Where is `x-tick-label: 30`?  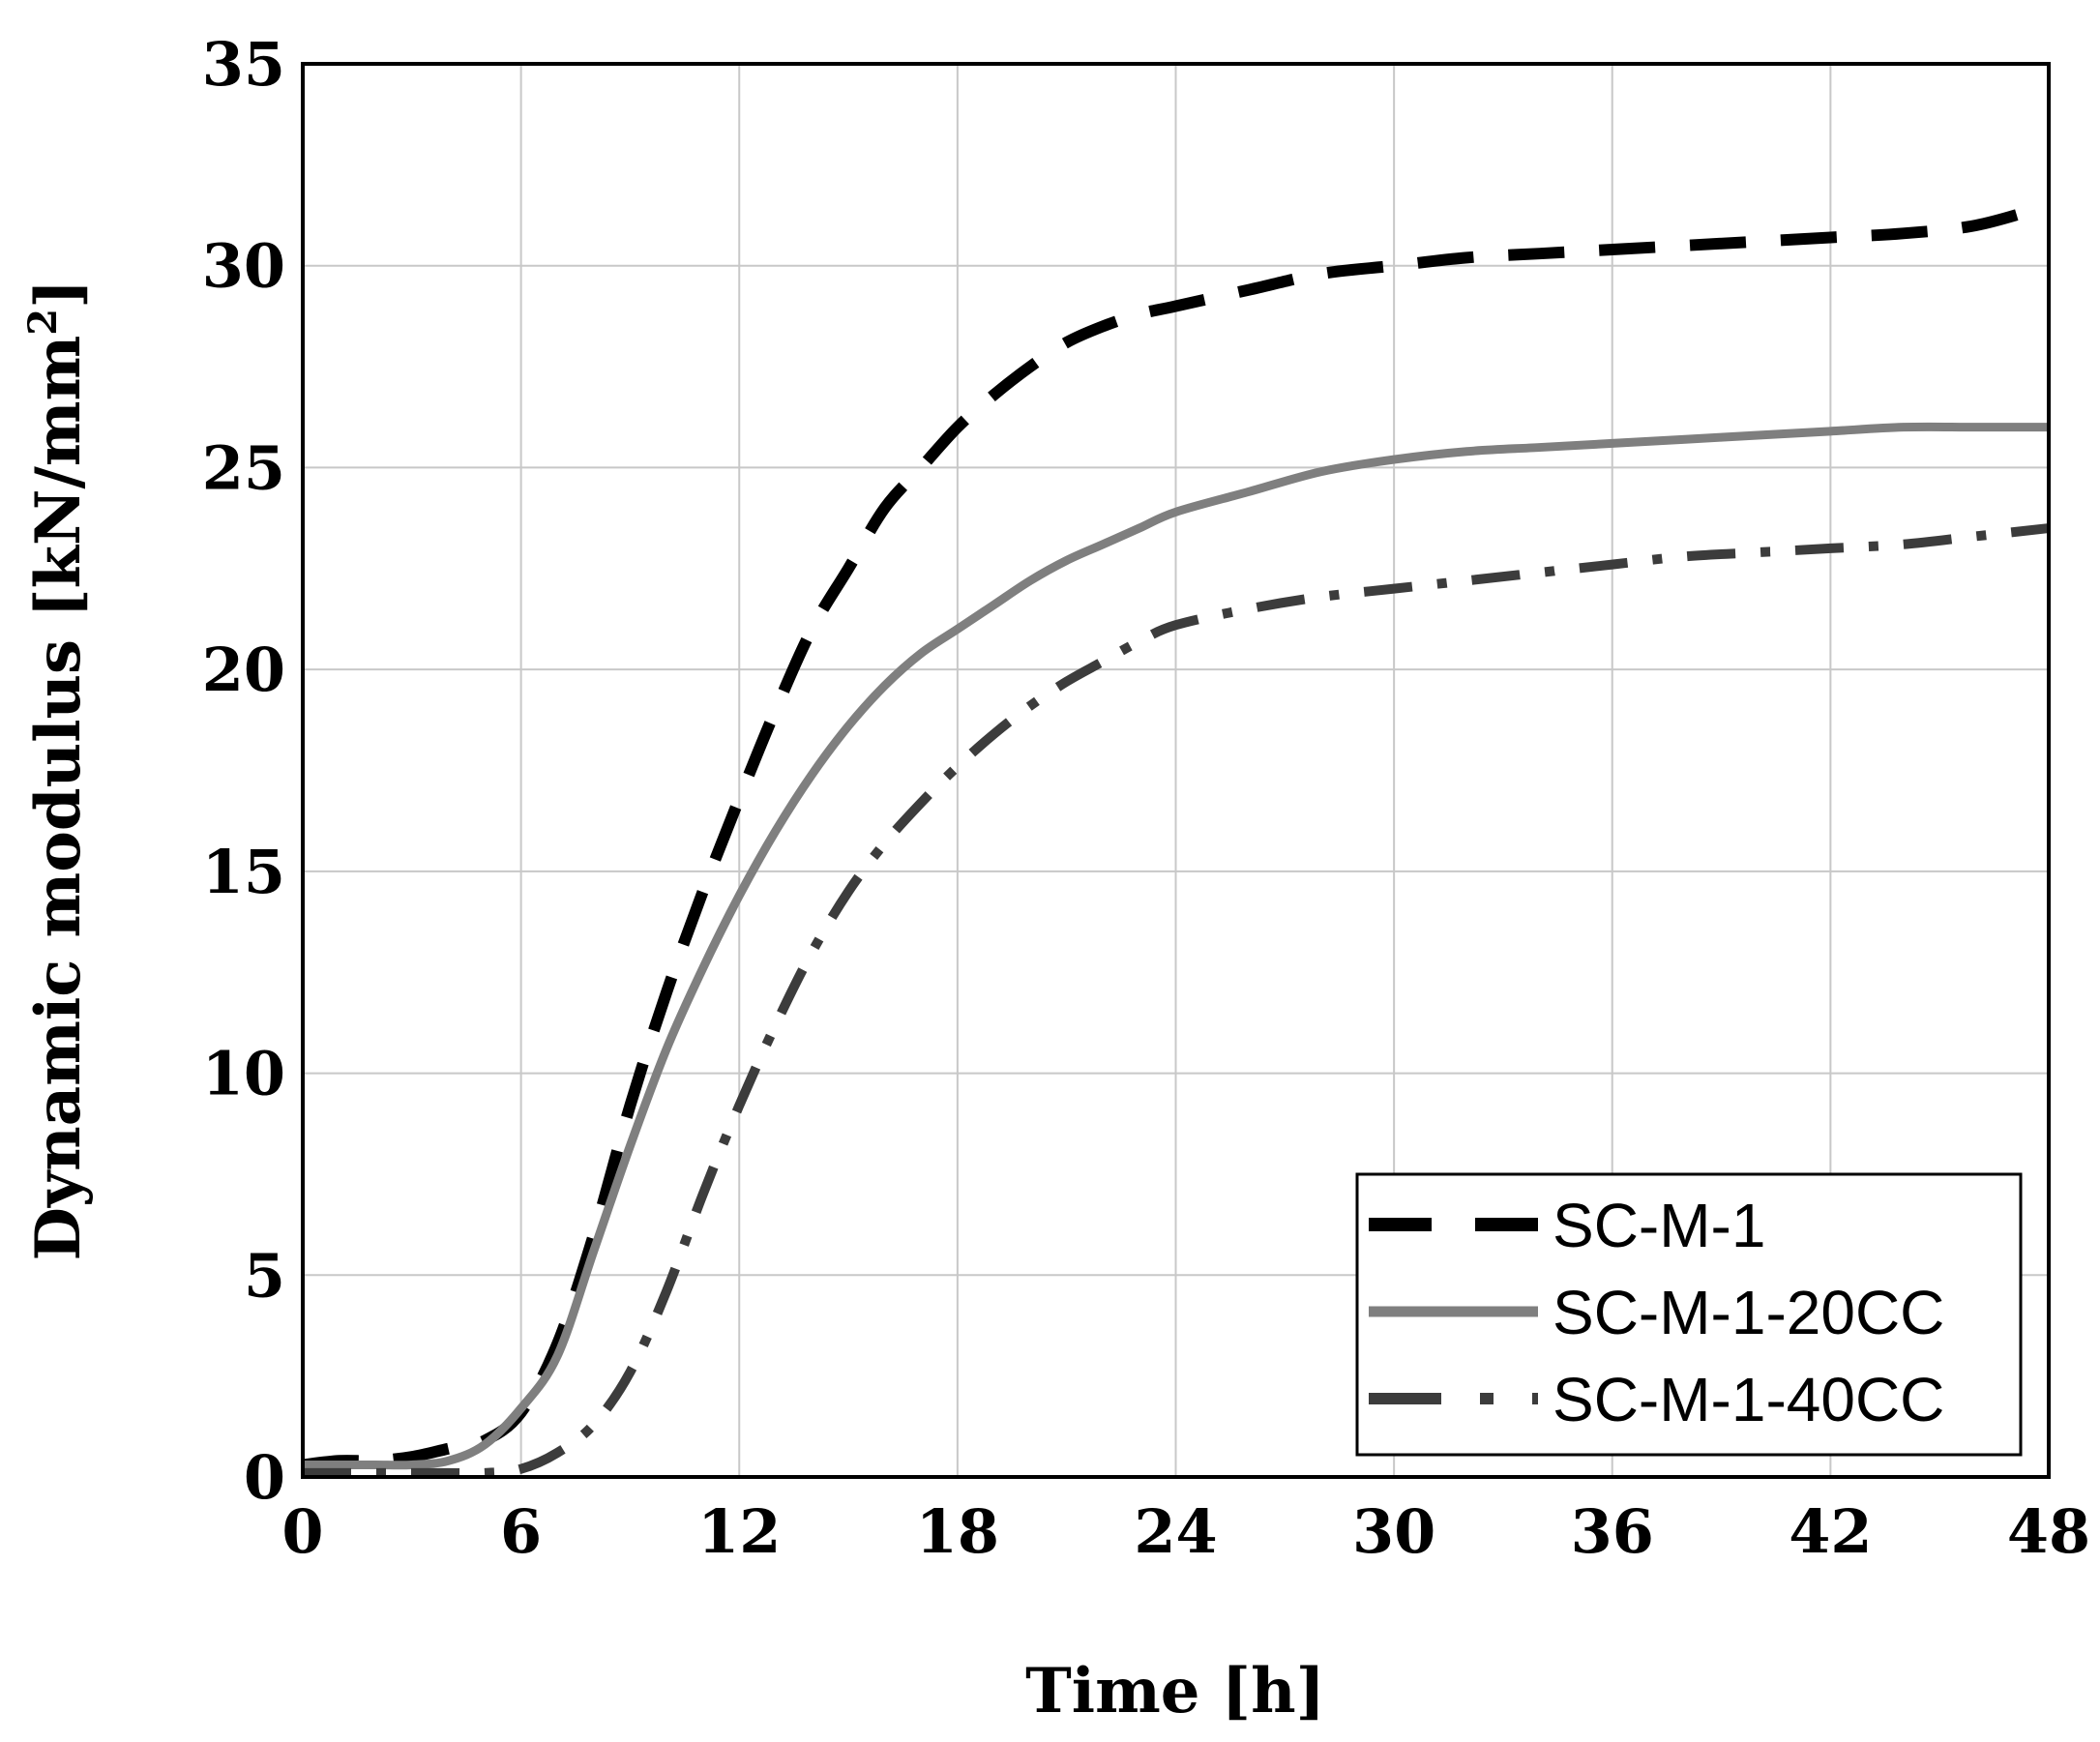
x-tick-label: 30 is located at coordinates (1393, 1531).